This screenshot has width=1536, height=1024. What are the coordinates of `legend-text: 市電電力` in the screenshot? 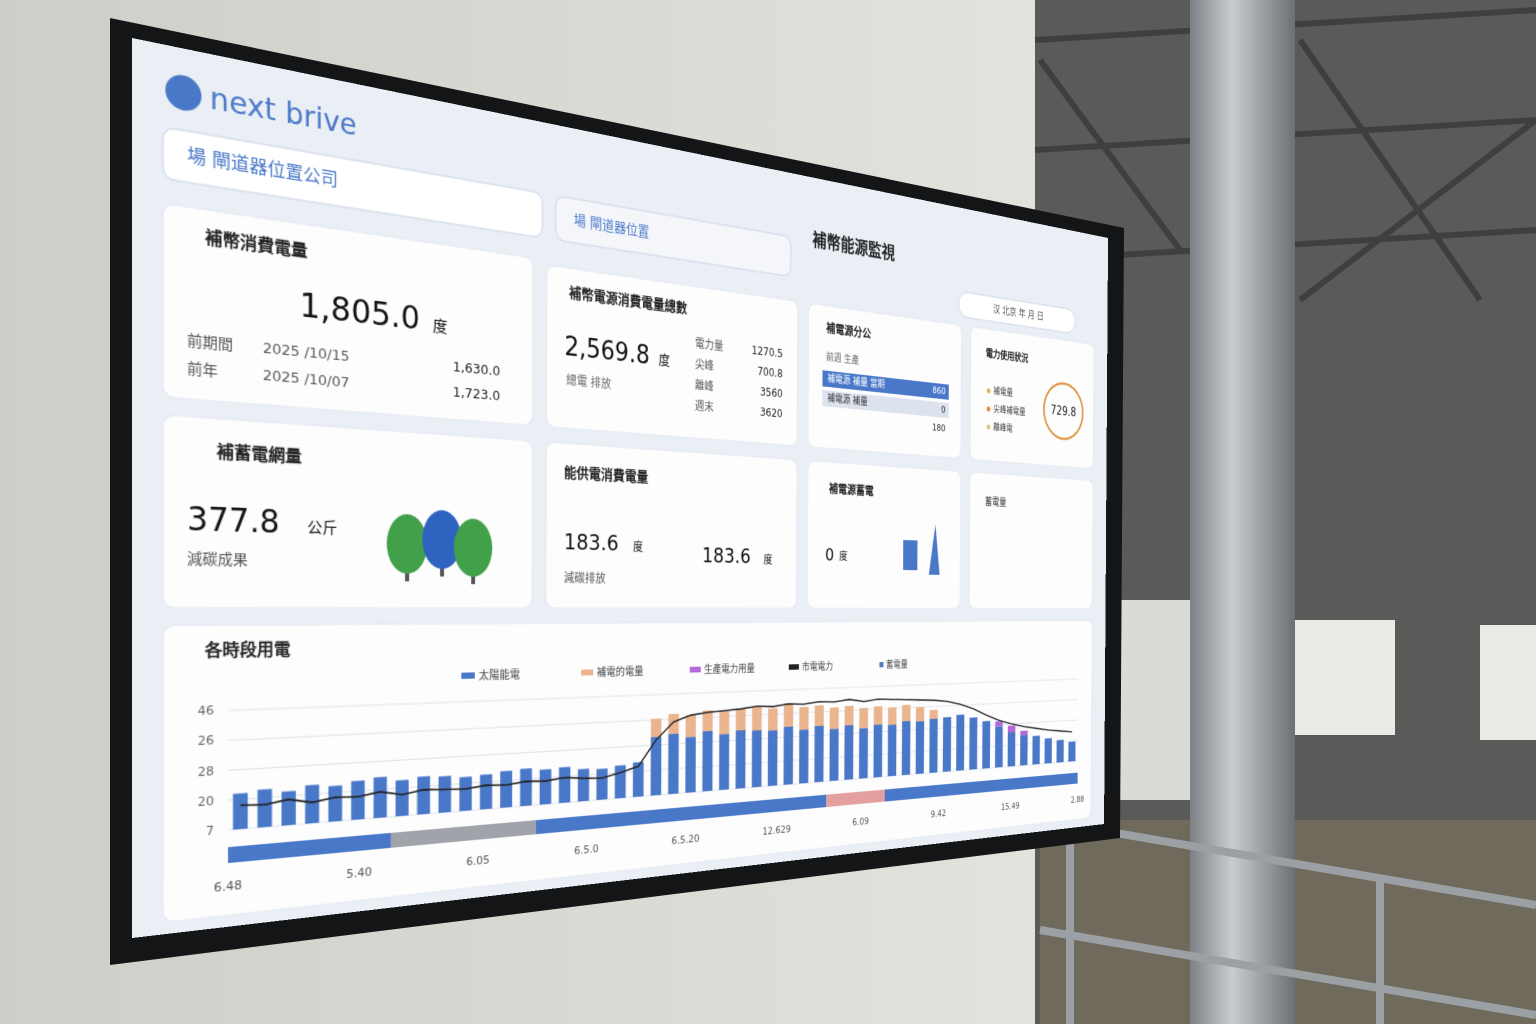 It's located at (817, 667).